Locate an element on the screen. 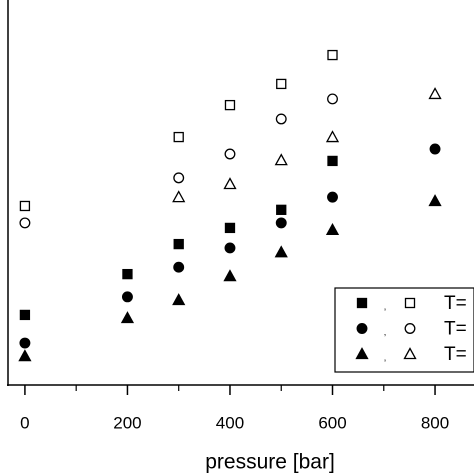 This screenshot has height=474, width=474. x-tick-label: 0 is located at coordinates (24, 422).